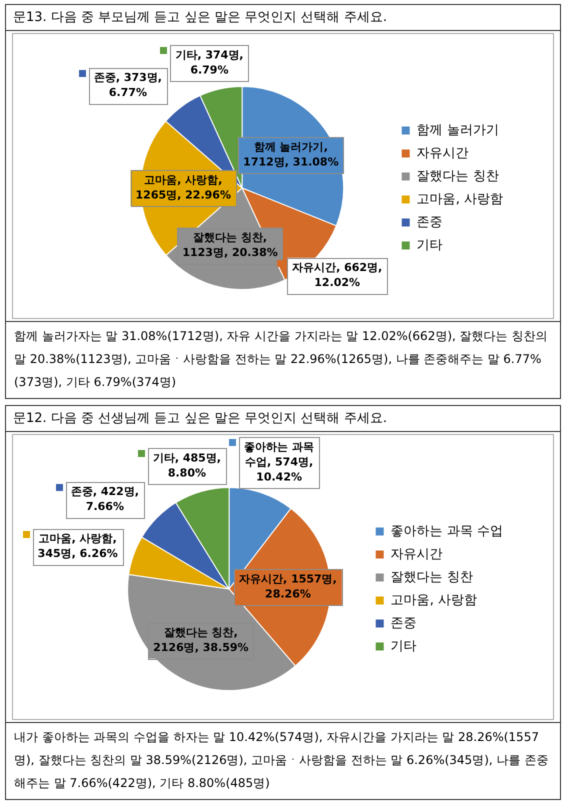 Image resolution: width=567 pixels, height=801 pixels. I want to click on data-label: 함께 놀러가기, 1712명, 31.08%, so click(291, 154).